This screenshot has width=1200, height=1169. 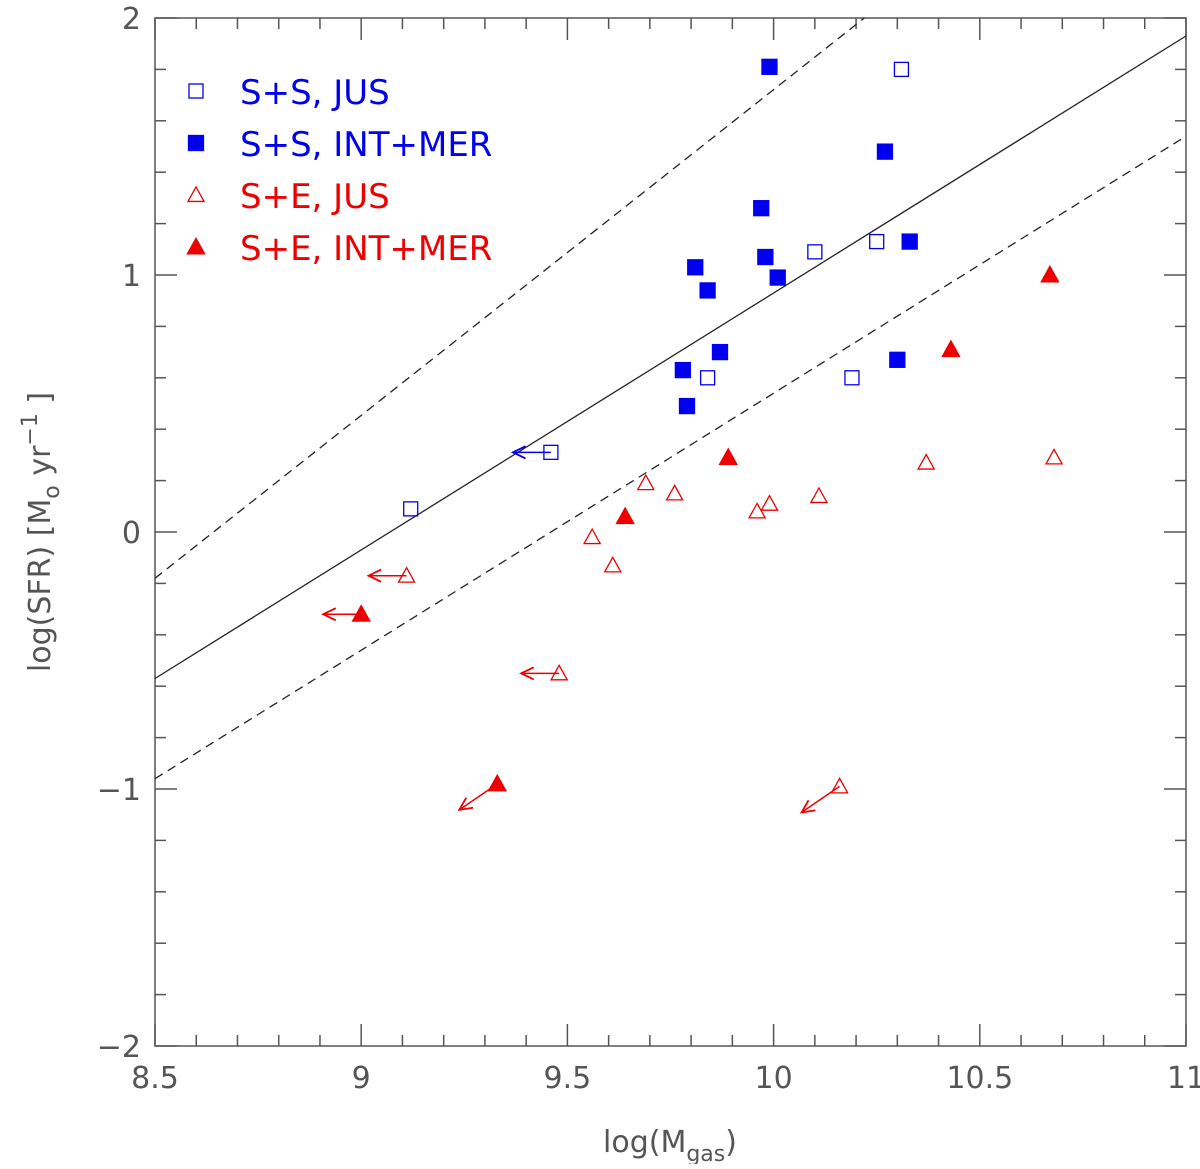 What do you see at coordinates (155, 1078) in the screenshot?
I see `x-tick-label: 8.5` at bounding box center [155, 1078].